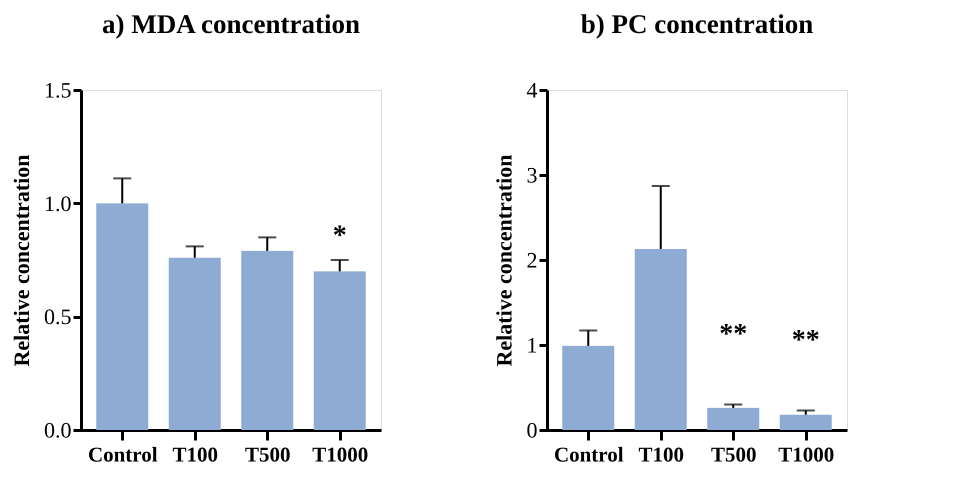 The height and width of the screenshot is (498, 959). Describe the element at coordinates (58, 90) in the screenshot. I see `y-tick-label: 1.5` at that location.